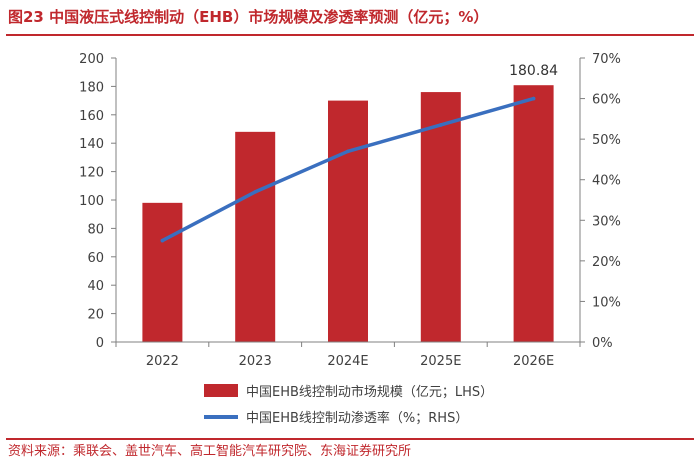  What do you see at coordinates (348, 221) in the screenshot?
I see `bar-2024e` at bounding box center [348, 221].